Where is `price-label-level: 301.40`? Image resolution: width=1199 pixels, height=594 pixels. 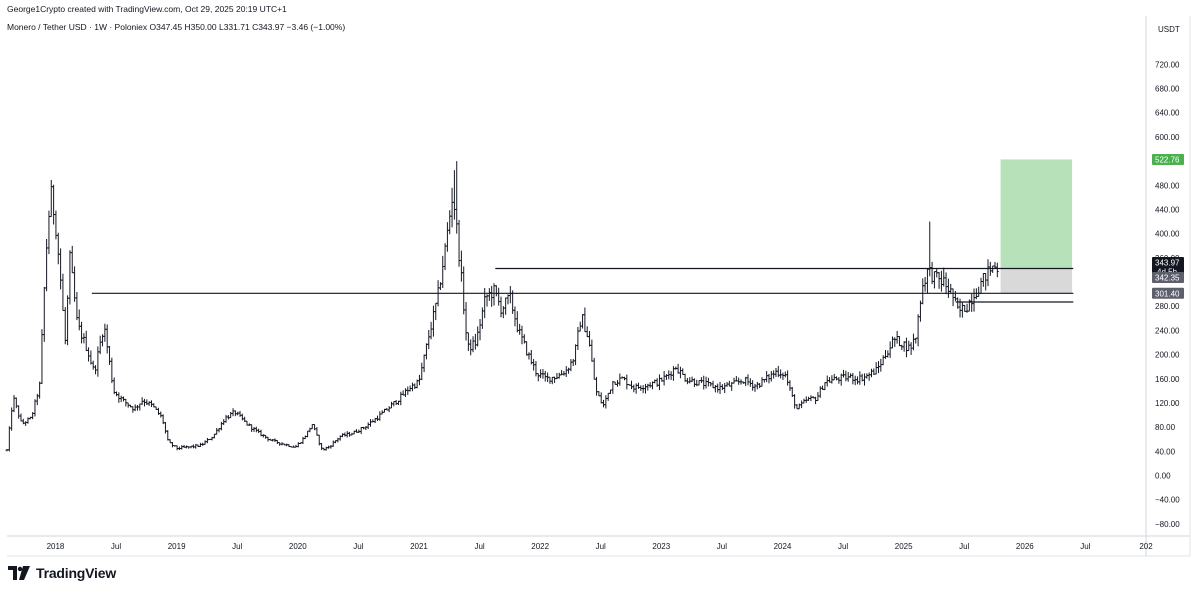
price-label-level: 301.40 is located at coordinates (1168, 293).